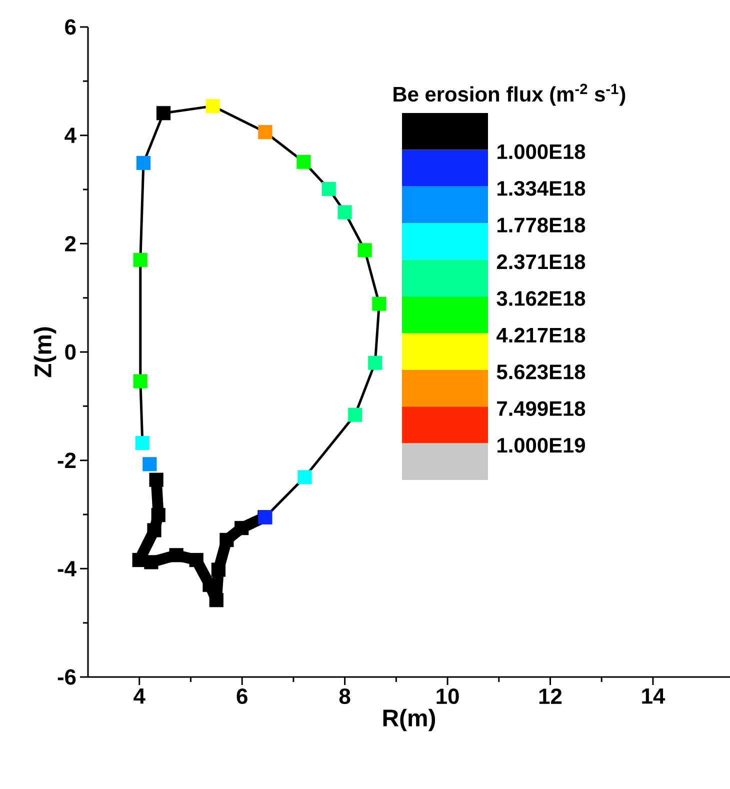  What do you see at coordinates (140, 696) in the screenshot?
I see `x-tick-label: 4` at bounding box center [140, 696].